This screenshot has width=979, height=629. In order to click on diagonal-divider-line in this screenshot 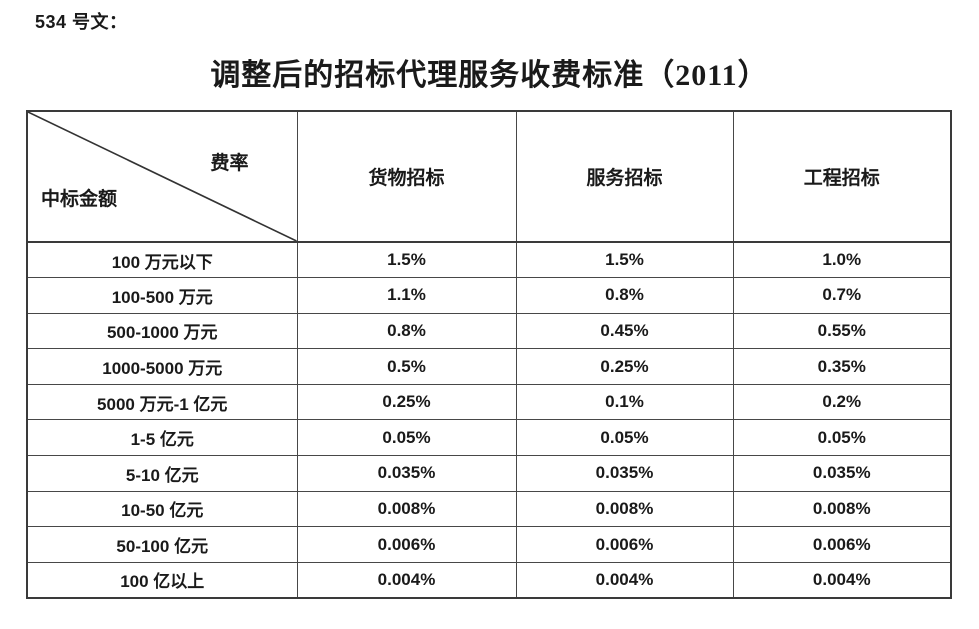, I will do `click(162, 176)`.